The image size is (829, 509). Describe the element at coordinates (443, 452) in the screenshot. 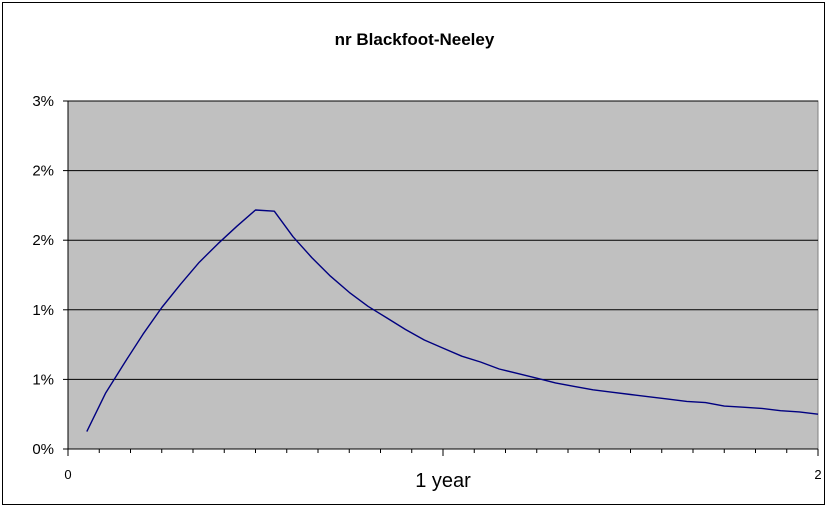

I see `x-minor-ticks` at that location.